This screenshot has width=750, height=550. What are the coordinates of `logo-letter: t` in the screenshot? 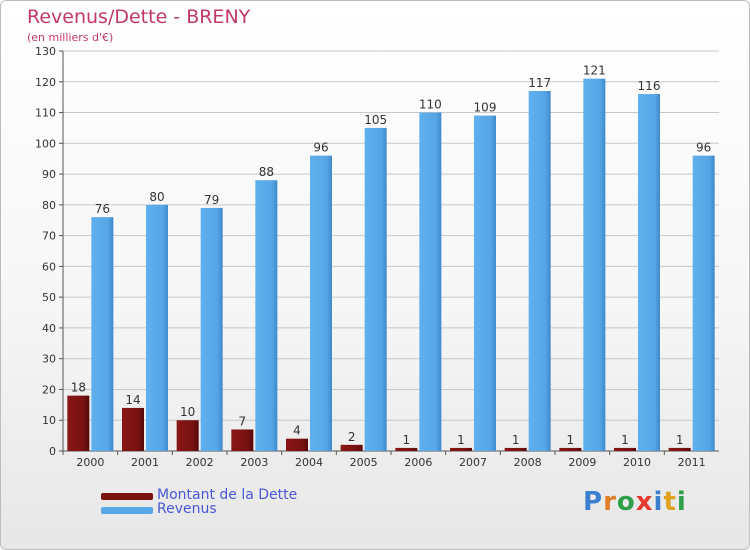 It's located at (670, 502).